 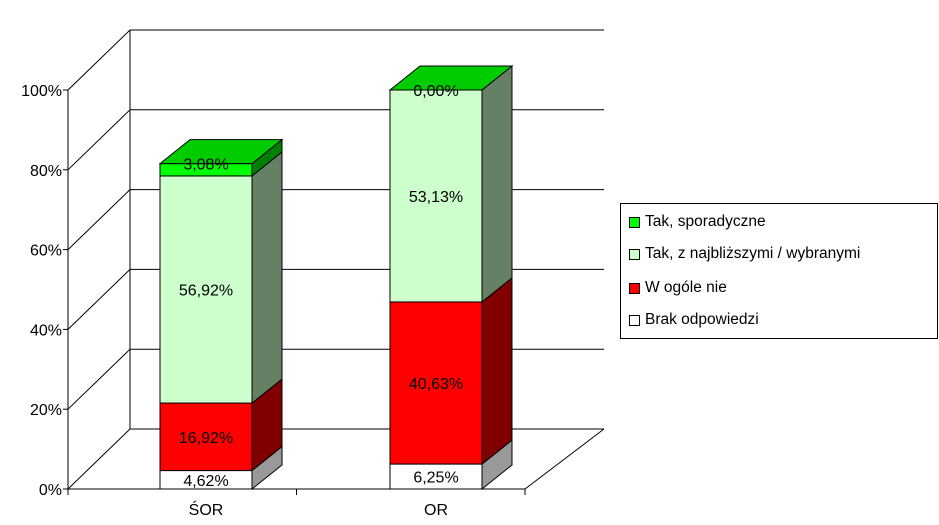 What do you see at coordinates (634, 254) in the screenshot?
I see `legend-swatch-tak-z-najblizszymi` at bounding box center [634, 254].